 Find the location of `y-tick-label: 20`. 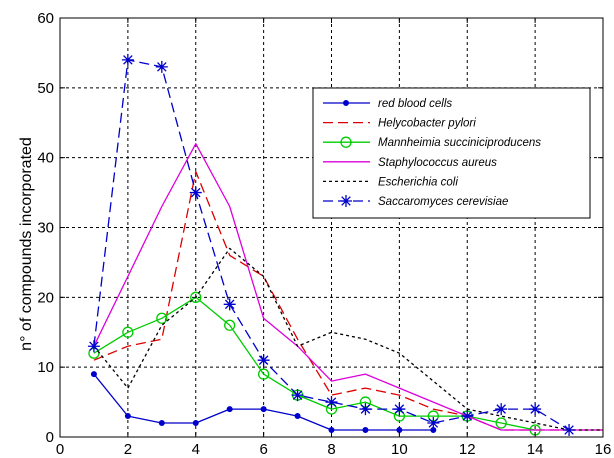

y-tick-label: 20 is located at coordinates (45, 297).